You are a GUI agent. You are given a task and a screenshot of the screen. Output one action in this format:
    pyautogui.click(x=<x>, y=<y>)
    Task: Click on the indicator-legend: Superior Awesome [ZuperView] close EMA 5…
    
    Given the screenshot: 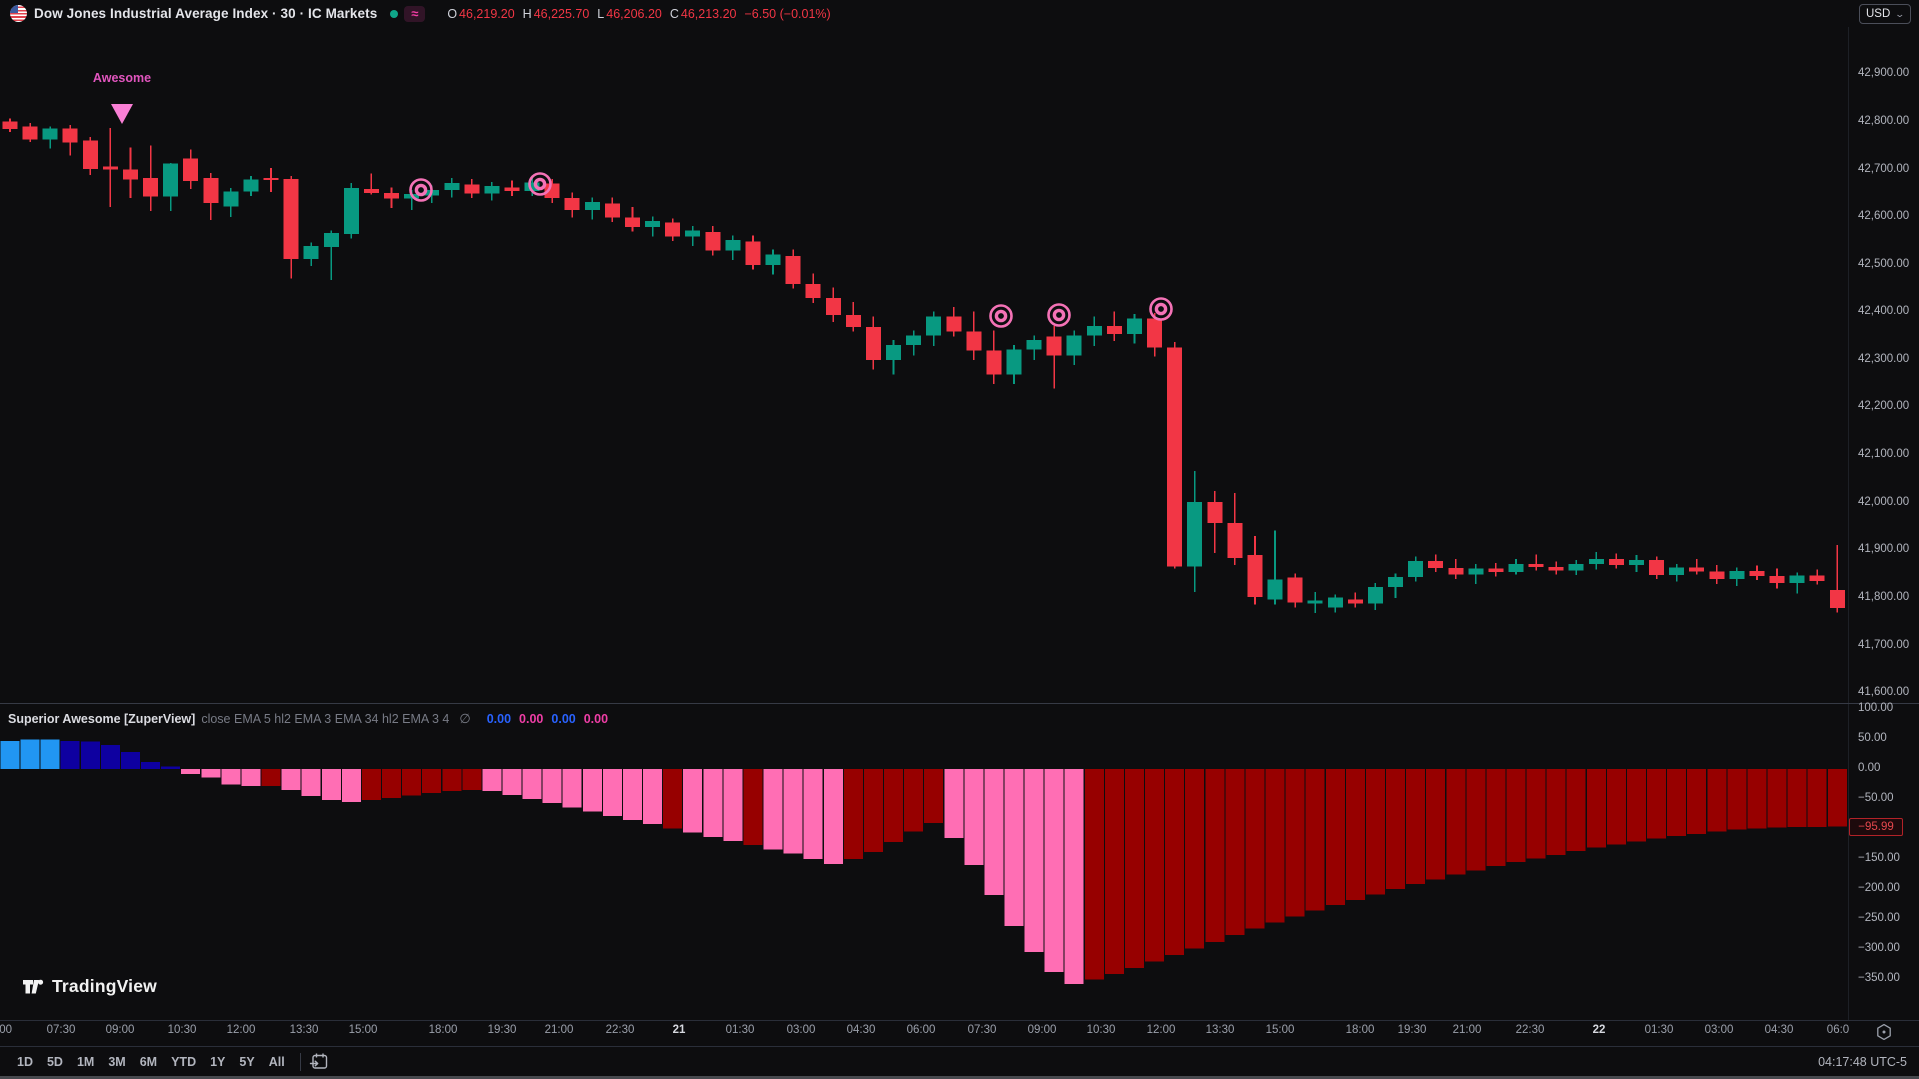 What is the action you would take?
    pyautogui.click(x=308, y=719)
    